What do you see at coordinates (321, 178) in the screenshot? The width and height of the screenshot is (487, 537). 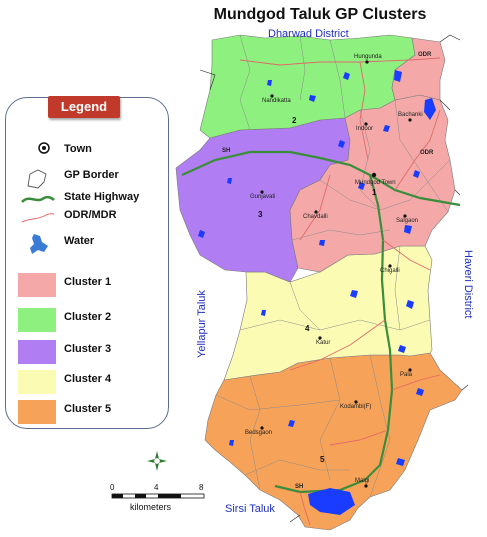 I see `state-highway` at bounding box center [321, 178].